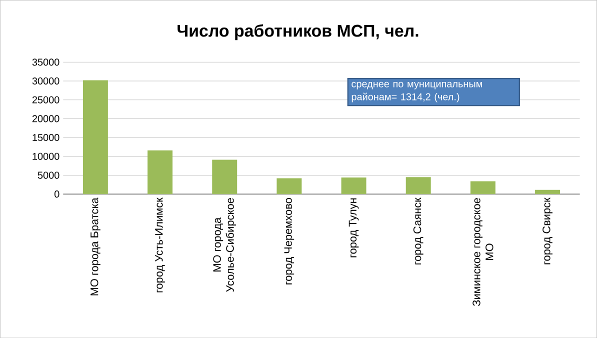 This screenshot has height=338, width=597. What do you see at coordinates (417, 92) in the screenshot?
I see `annotation: среднее по муниципальным районам= 1314,2 (чел.)` at bounding box center [417, 92].